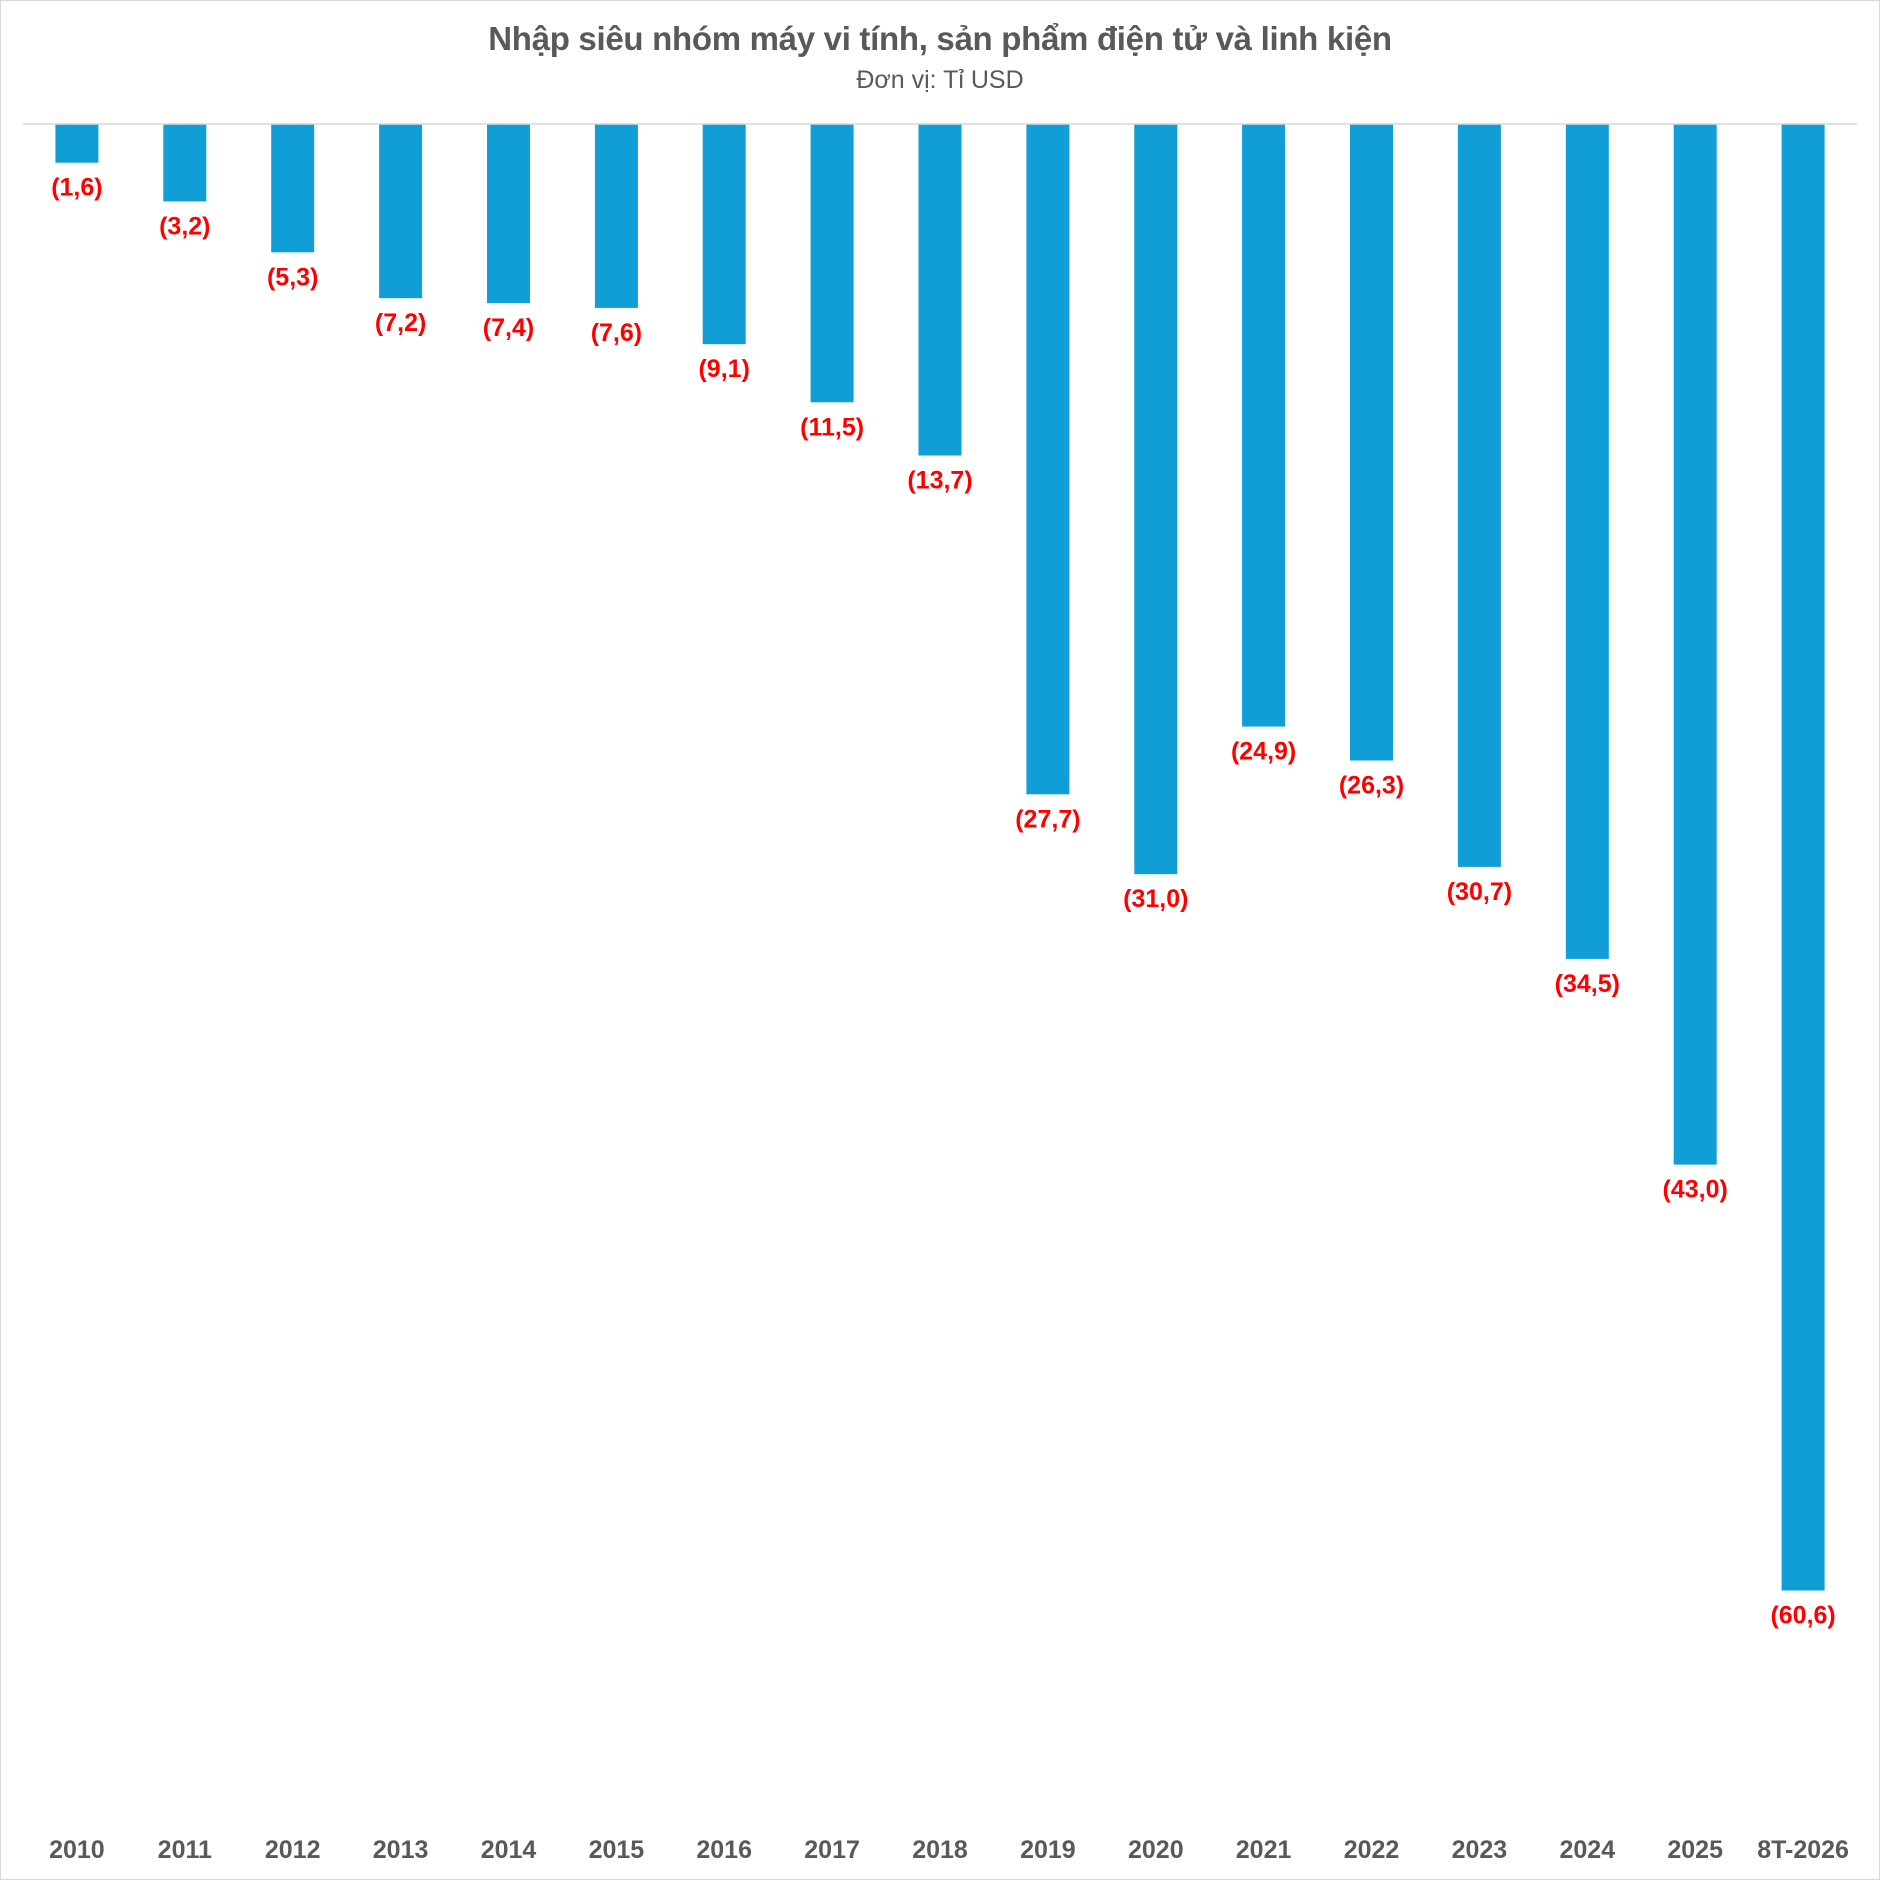 This screenshot has width=1880, height=1880. I want to click on data-label-2013: (7,2), so click(400, 323).